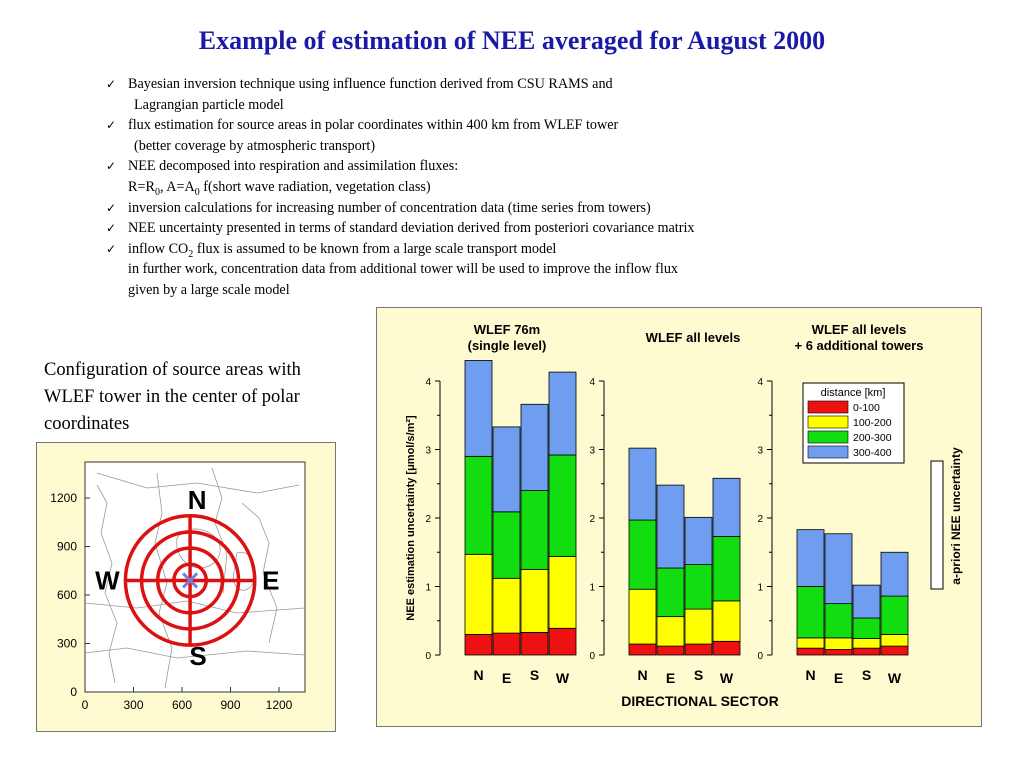  Describe the element at coordinates (670, 678) in the screenshot. I see `category-label: E` at that location.